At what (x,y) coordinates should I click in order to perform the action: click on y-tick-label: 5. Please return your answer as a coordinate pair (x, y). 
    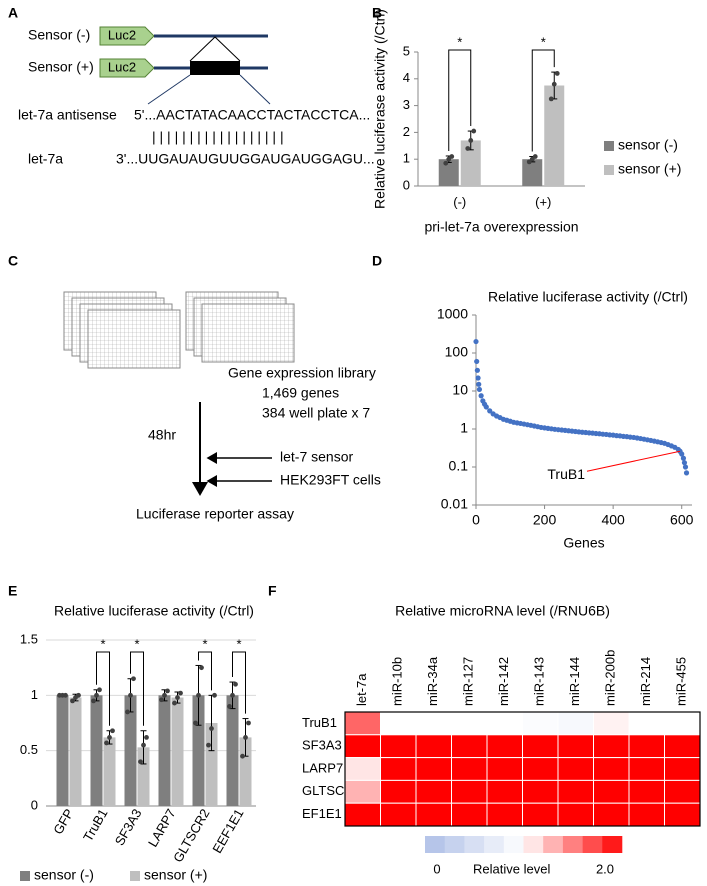
    Looking at the image, I should click on (406, 50).